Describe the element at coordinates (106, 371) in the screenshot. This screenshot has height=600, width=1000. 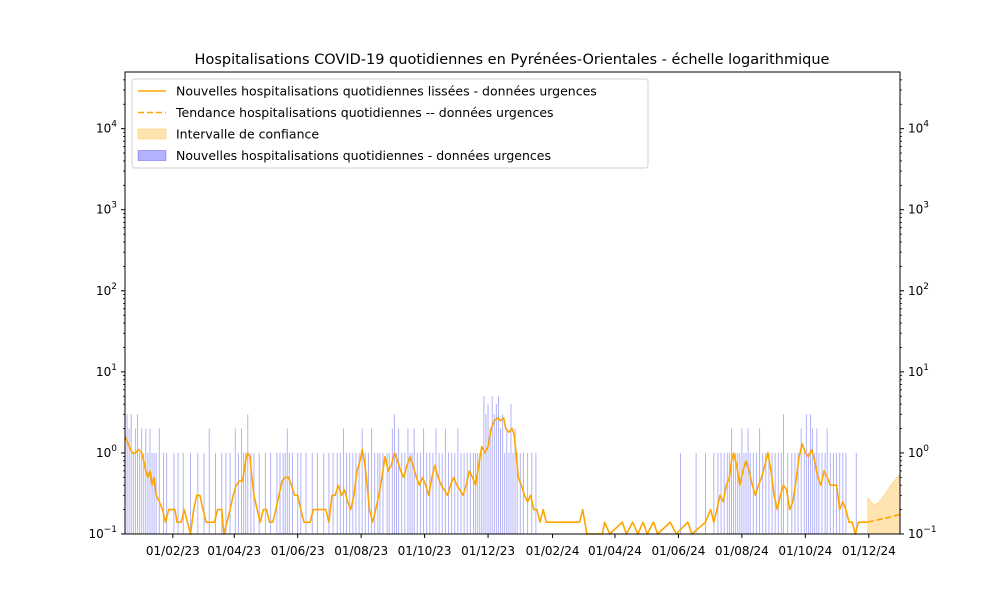
I see `y-tick-label-left: 10¹` at that location.